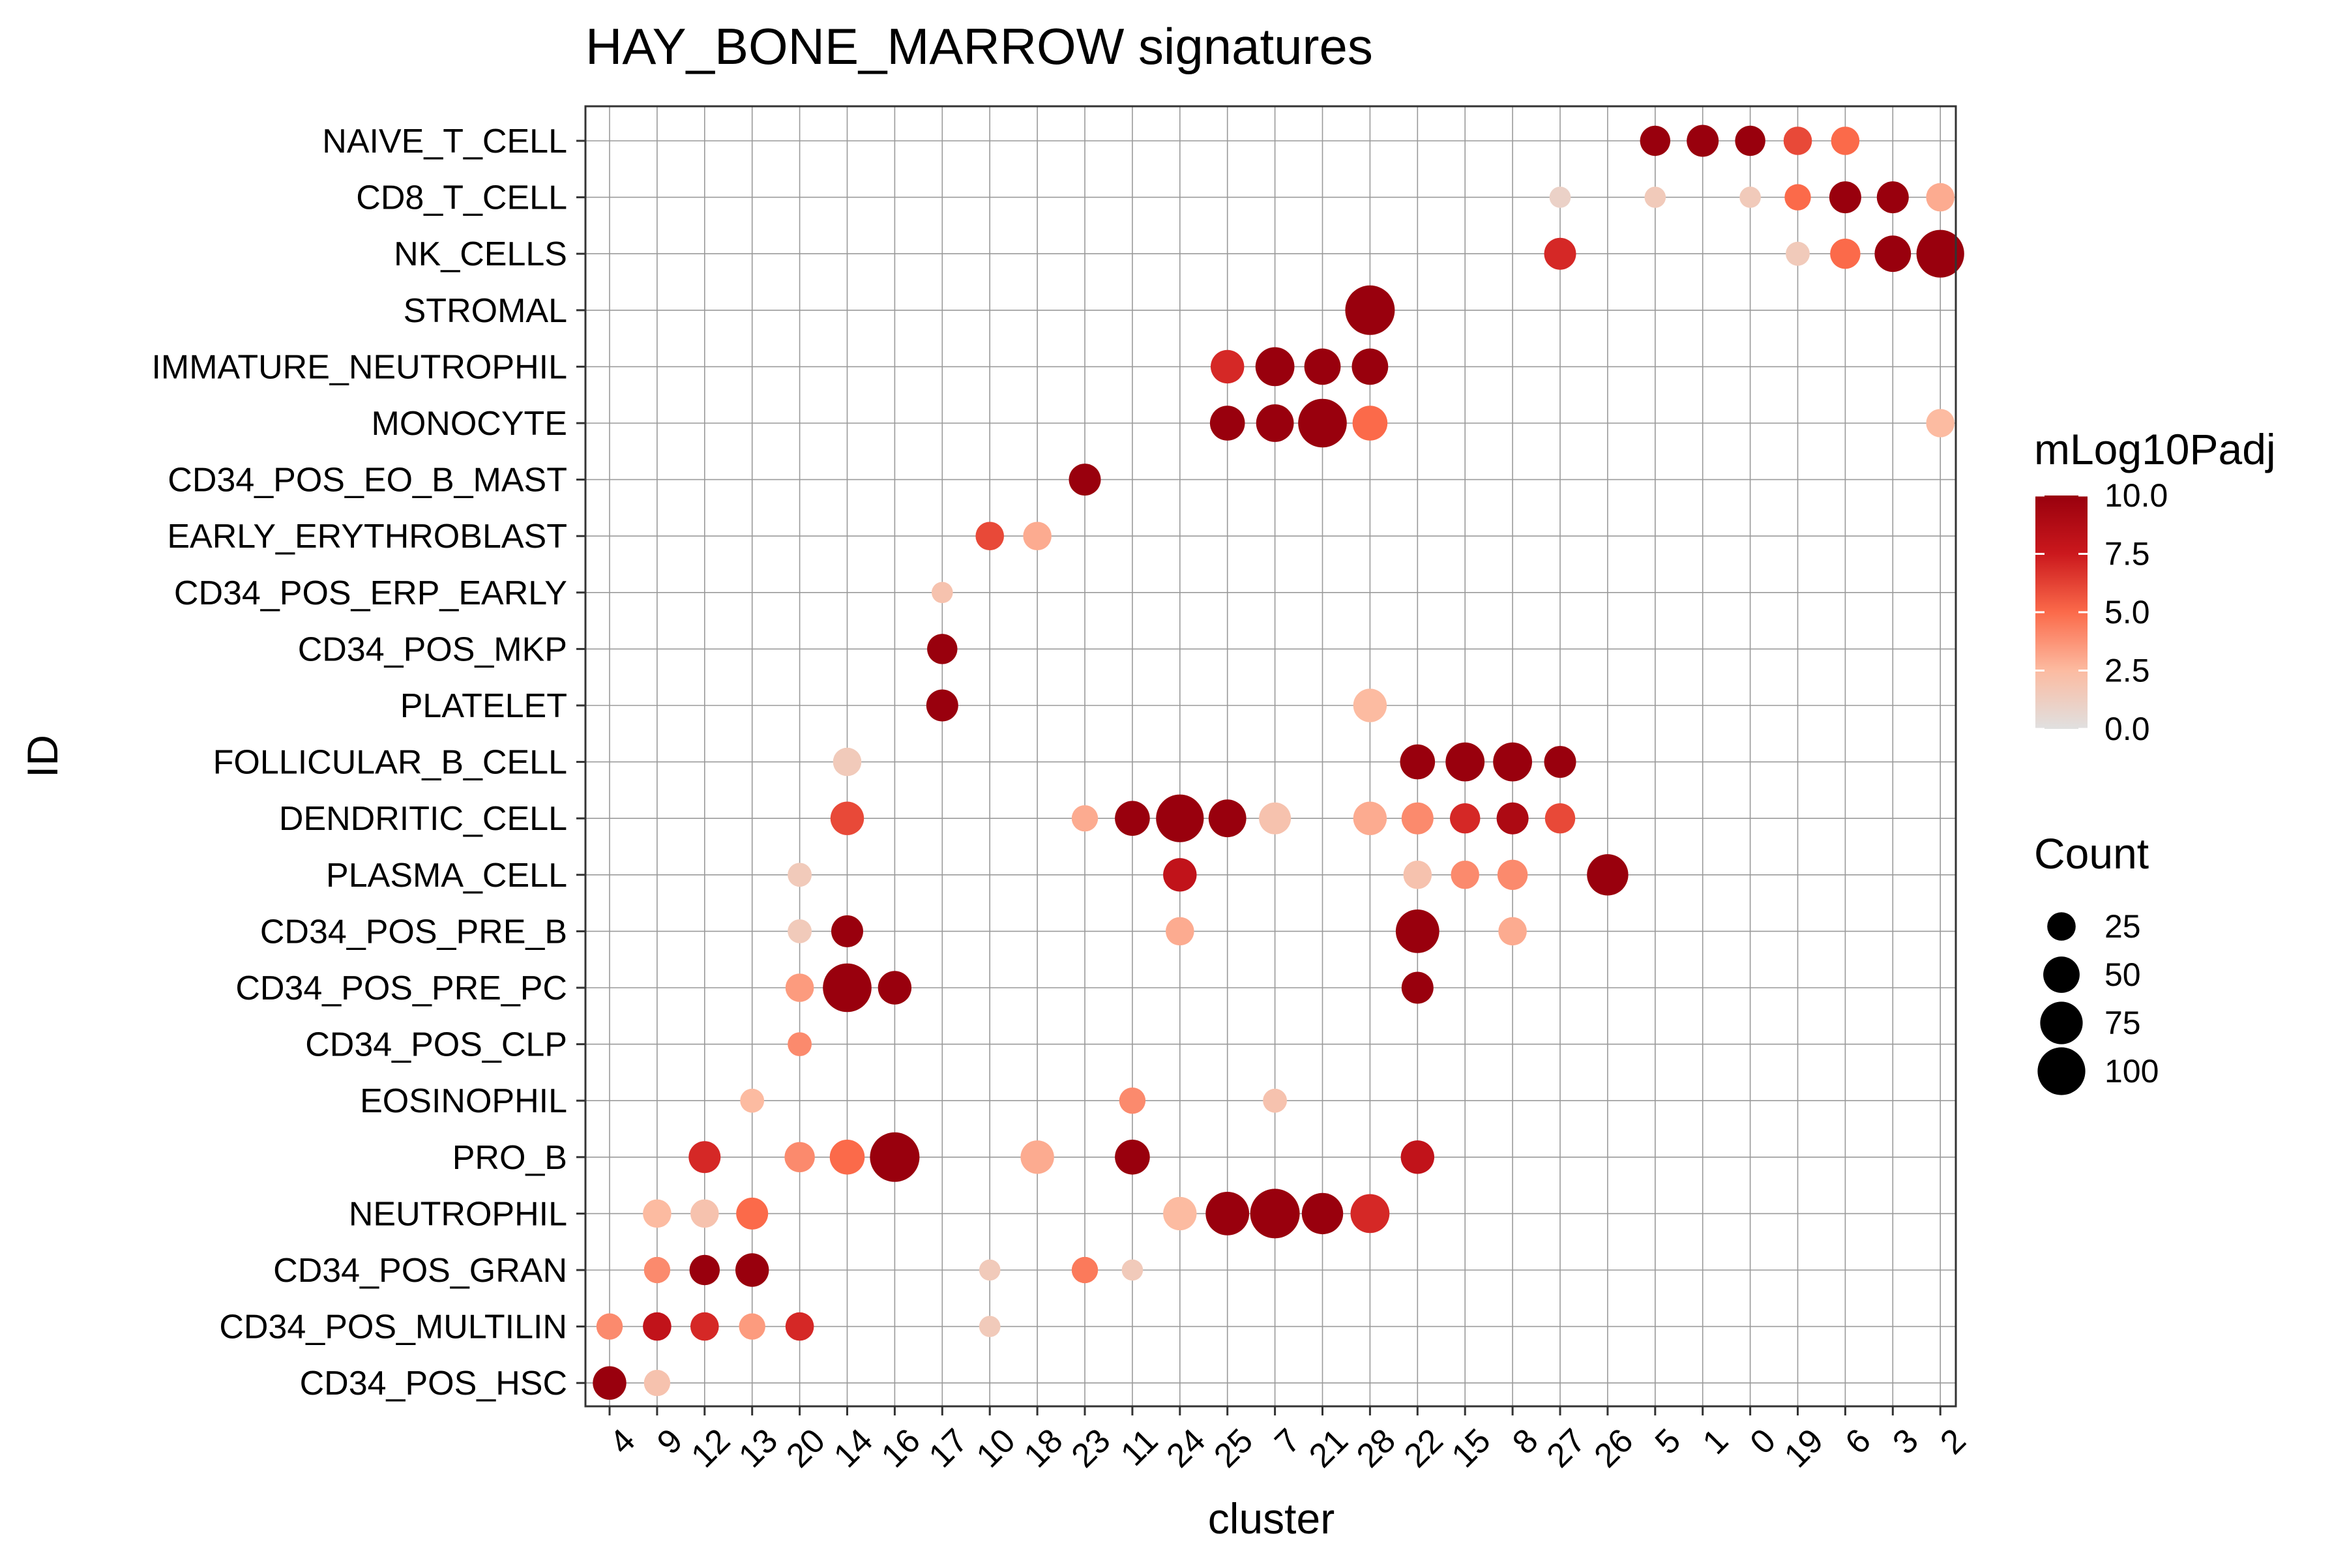  Describe the element at coordinates (1043, 1448) in the screenshot. I see `x-tick-label: 18` at that location.